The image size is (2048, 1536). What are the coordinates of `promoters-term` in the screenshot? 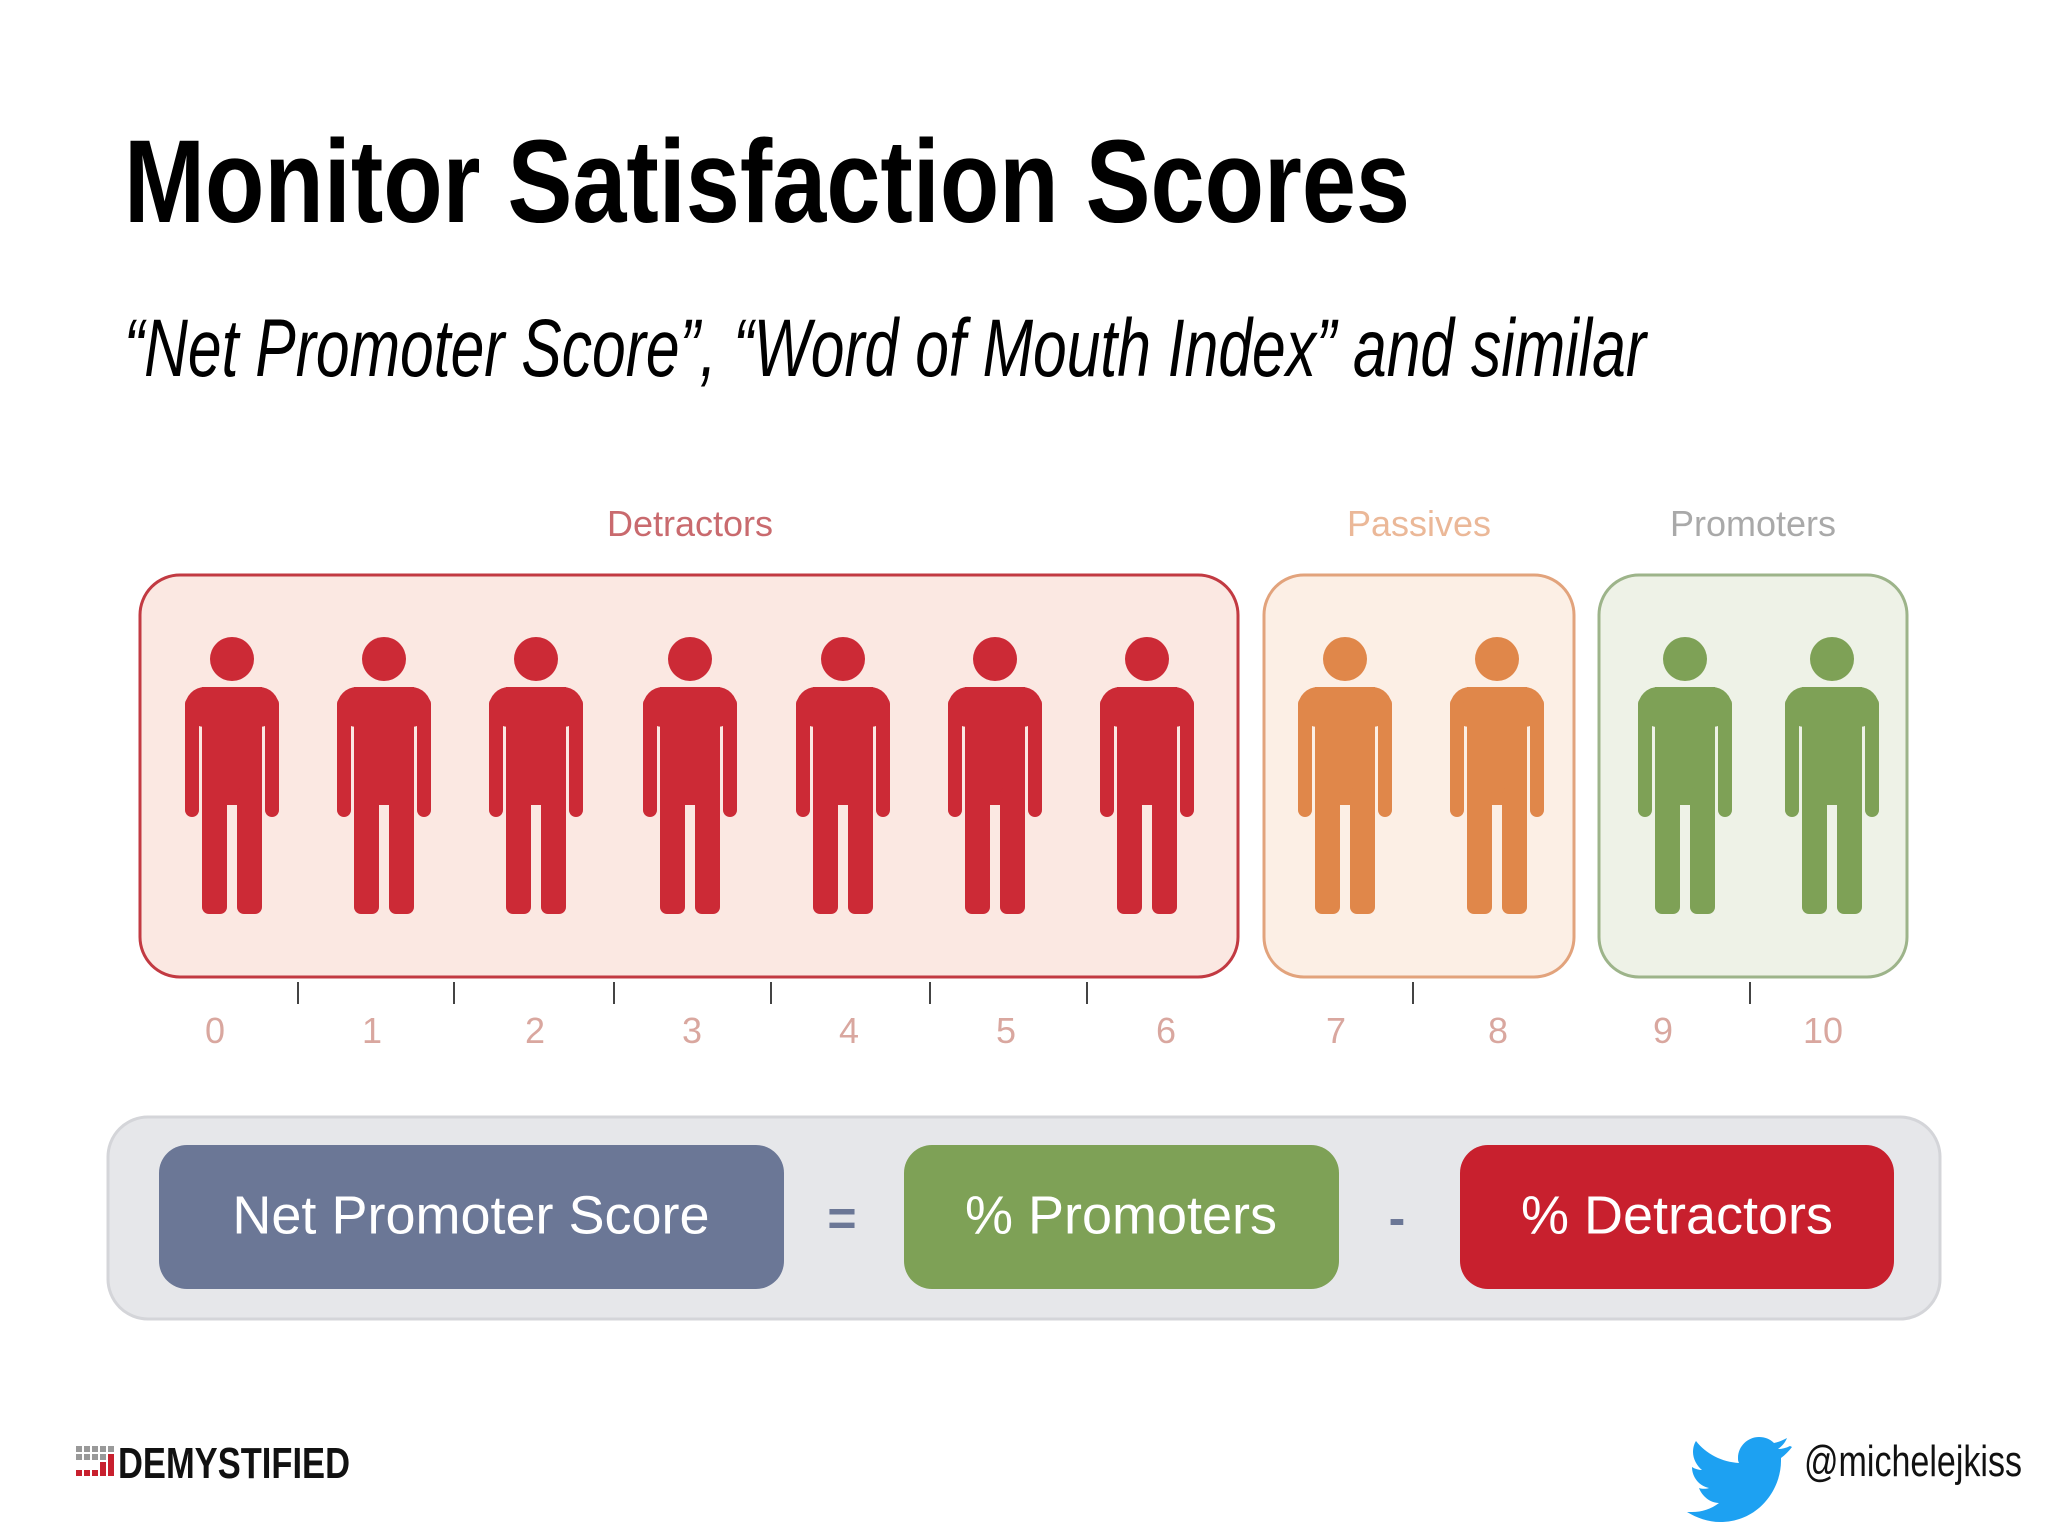 It's located at (1121, 1217).